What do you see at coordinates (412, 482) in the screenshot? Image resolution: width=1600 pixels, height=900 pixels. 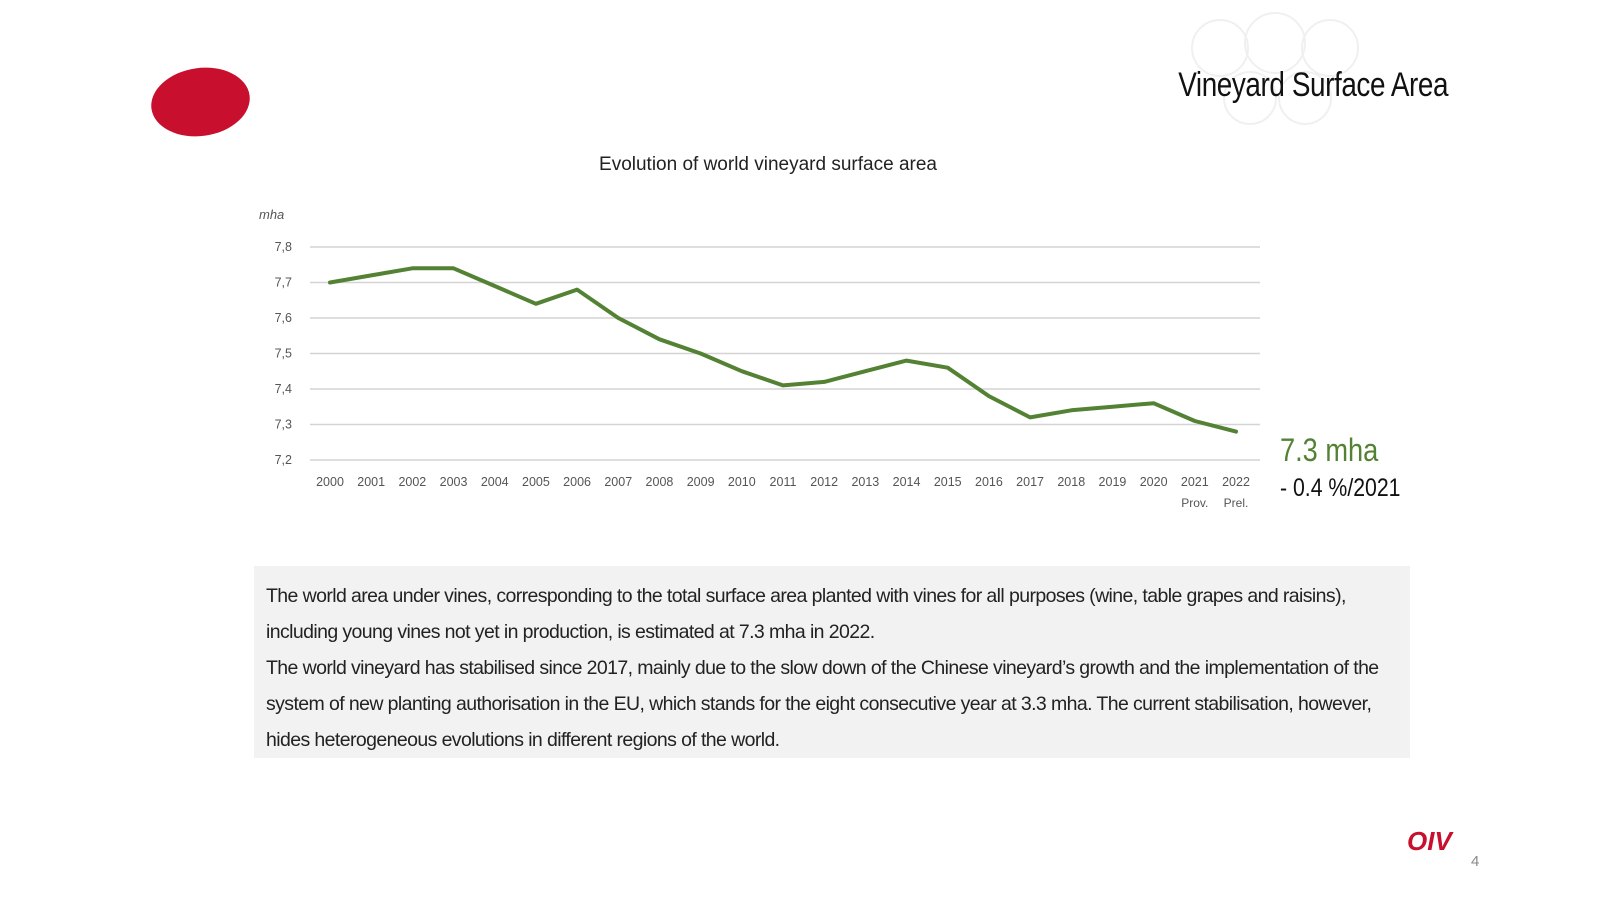 I see `x-tick-label: 2002` at bounding box center [412, 482].